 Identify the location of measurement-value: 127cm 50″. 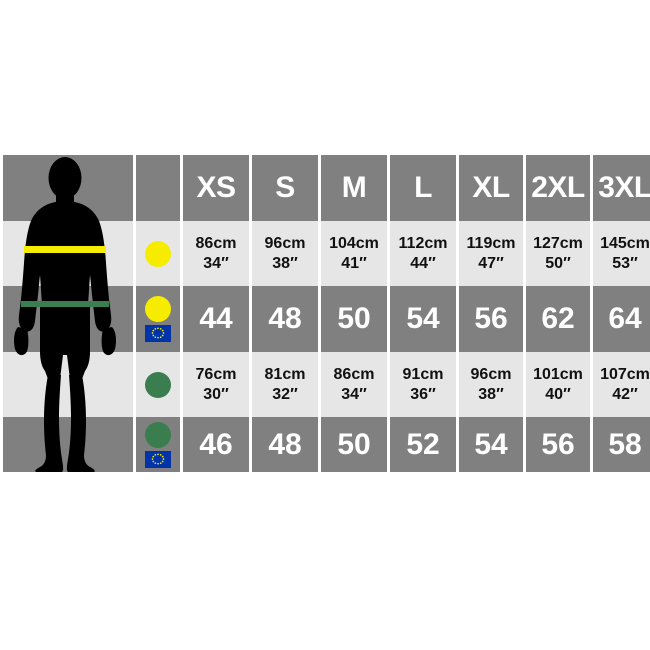
(558, 254).